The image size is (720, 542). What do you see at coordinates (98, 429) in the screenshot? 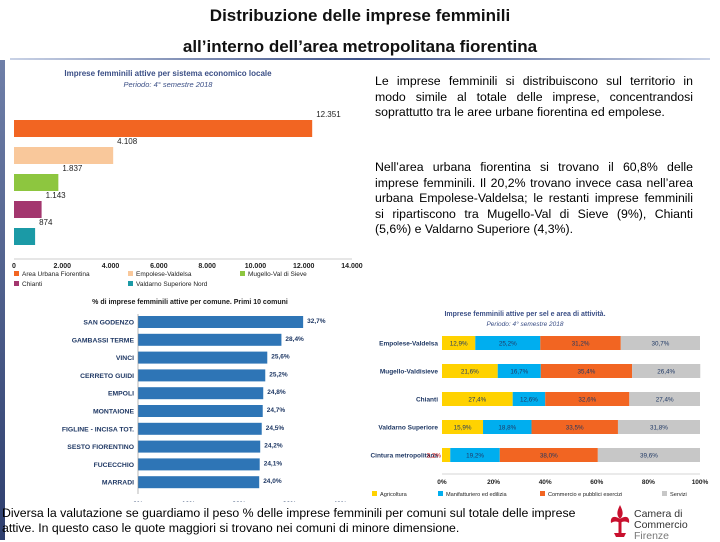
I see `chart2-category-label: FIGLINE - INCISA TOT.` at bounding box center [98, 429].